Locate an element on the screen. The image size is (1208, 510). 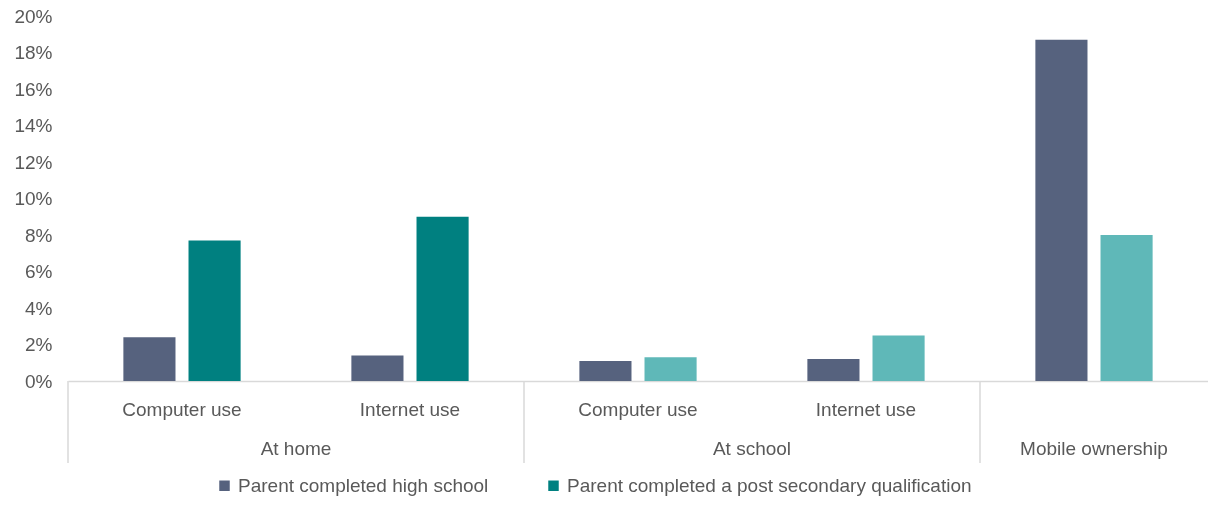
y-tick-label: 6% is located at coordinates (39, 271).